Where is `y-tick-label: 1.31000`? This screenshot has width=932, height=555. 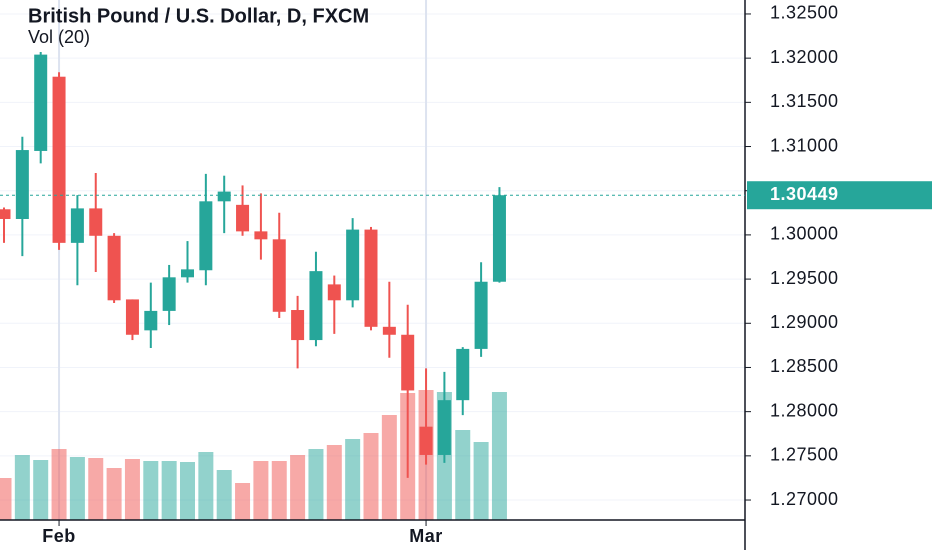
y-tick-label: 1.31000 is located at coordinates (804, 145).